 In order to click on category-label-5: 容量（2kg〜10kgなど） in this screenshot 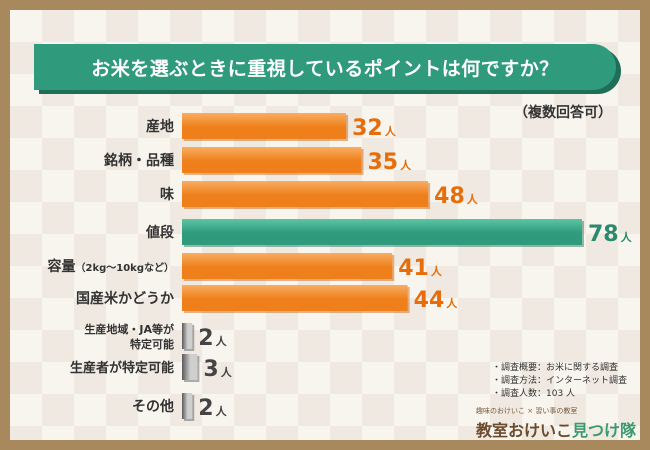, I will do `click(111, 266)`.